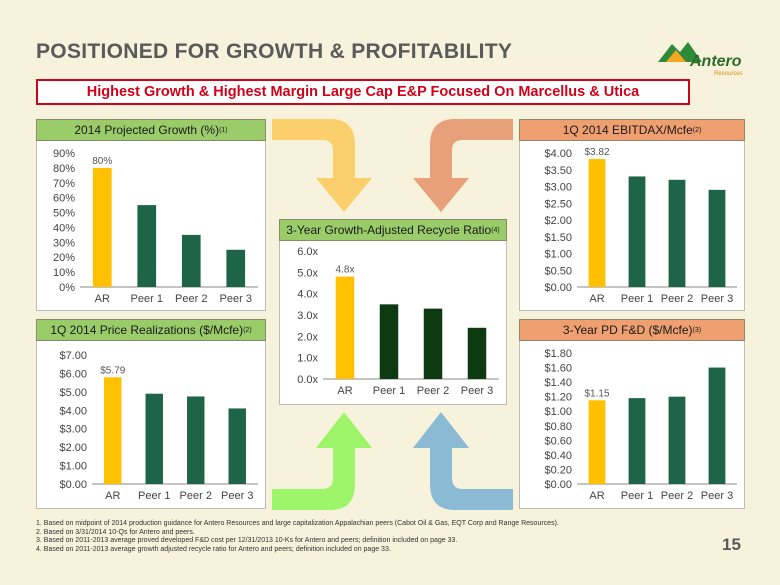  I want to click on y-tick-label: $0.50, so click(558, 271).